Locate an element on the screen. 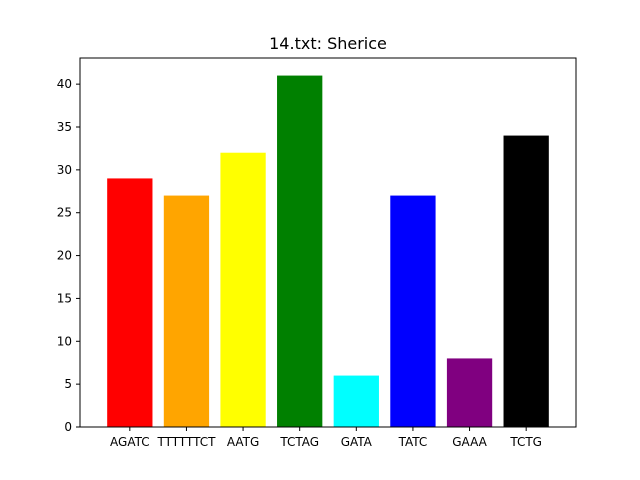 Image resolution: width=640 pixels, height=480 pixels. x-tick-label: GATA is located at coordinates (357, 442).